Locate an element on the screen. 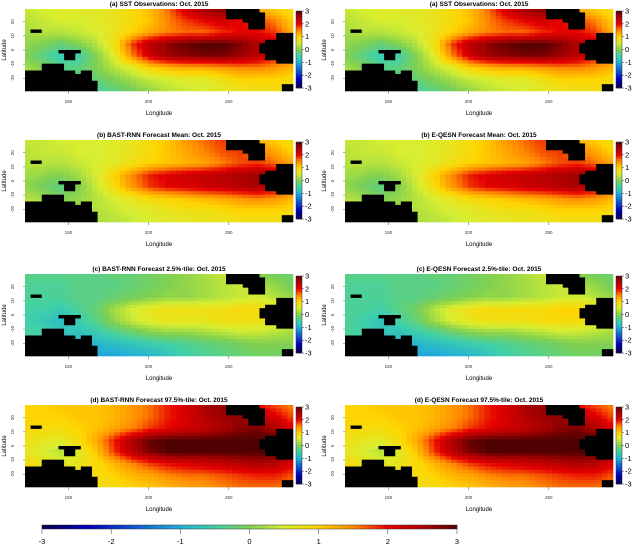 The height and width of the screenshot is (546, 640). x-tick-label: 200 is located at coordinates (149, 101).